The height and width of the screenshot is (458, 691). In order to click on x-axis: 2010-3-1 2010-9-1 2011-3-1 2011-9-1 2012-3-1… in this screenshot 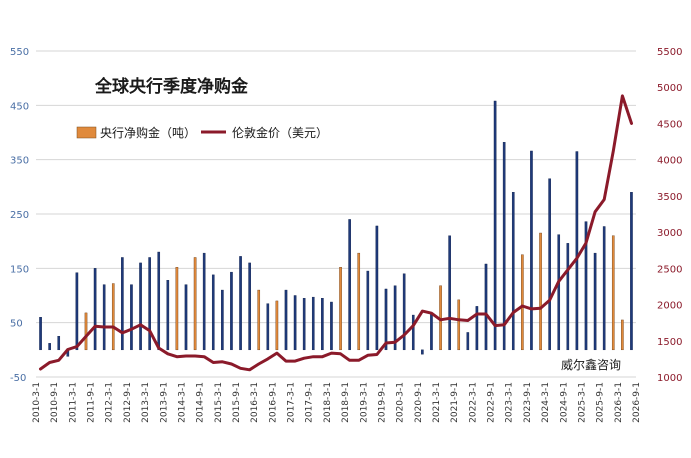, I will do `click(337, 402)`.